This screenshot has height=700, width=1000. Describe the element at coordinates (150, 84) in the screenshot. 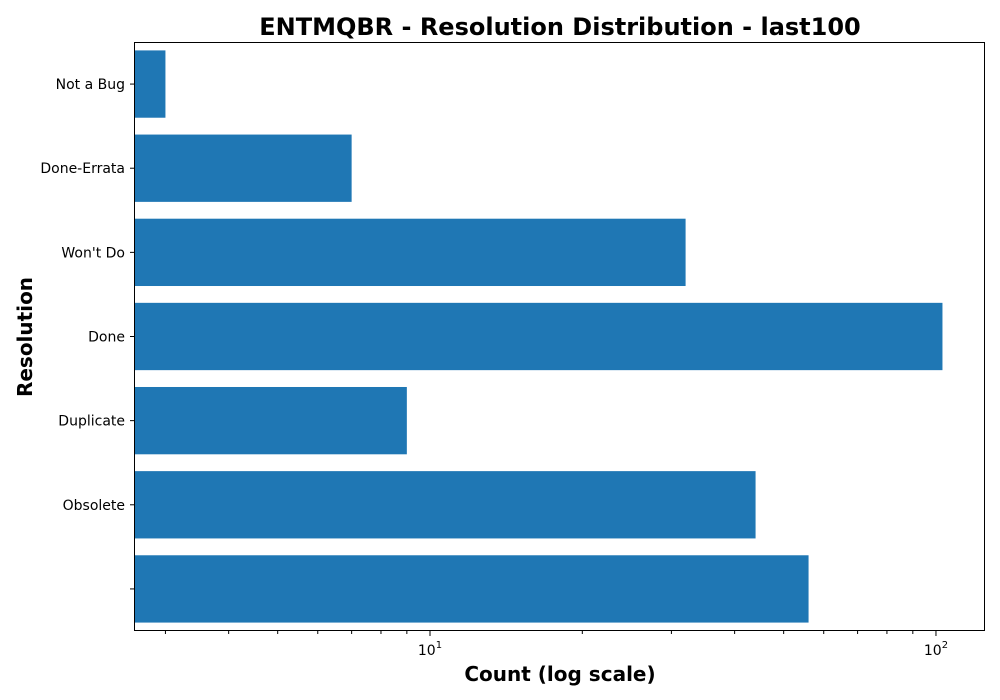

I see `bar-not-a-bug` at that location.